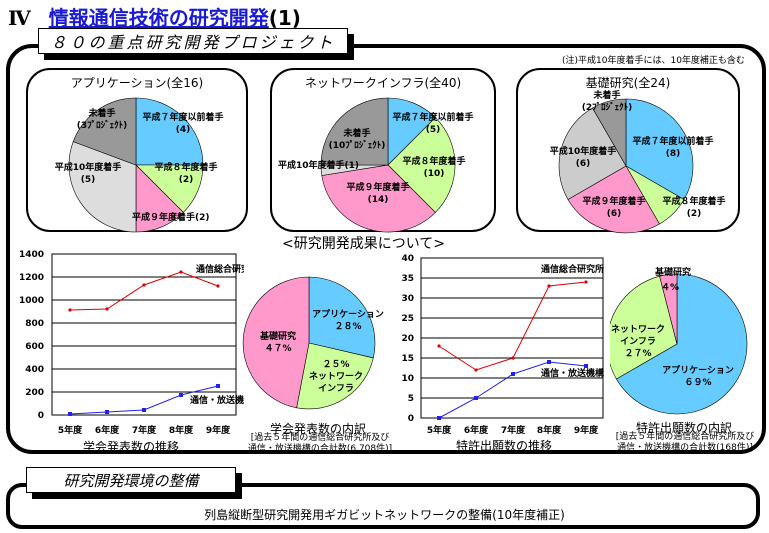 This screenshot has width=769, height=533. What do you see at coordinates (284, 18) in the screenshot?
I see `page-title-suffix: (1)` at bounding box center [284, 18].